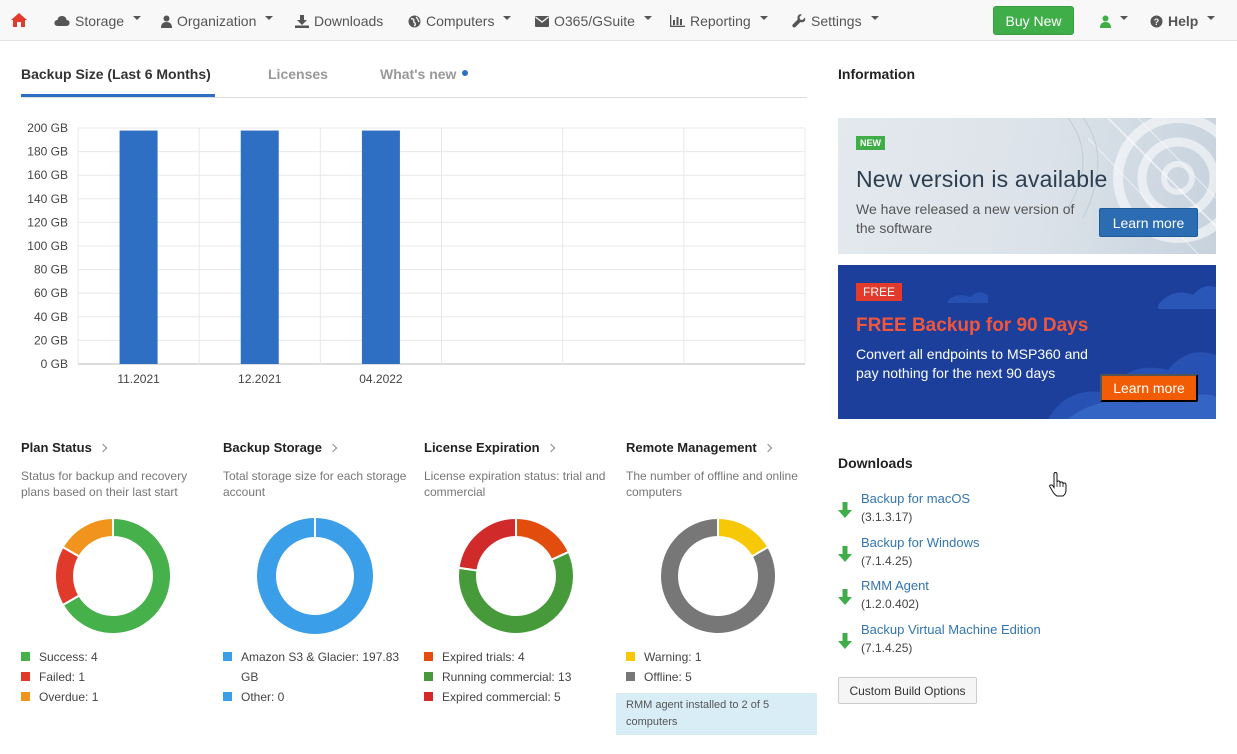 Image resolution: width=1237 pixels, height=754 pixels. What do you see at coordinates (721, 447) in the screenshot?
I see `remote-management-title: Remote Management` at bounding box center [721, 447].